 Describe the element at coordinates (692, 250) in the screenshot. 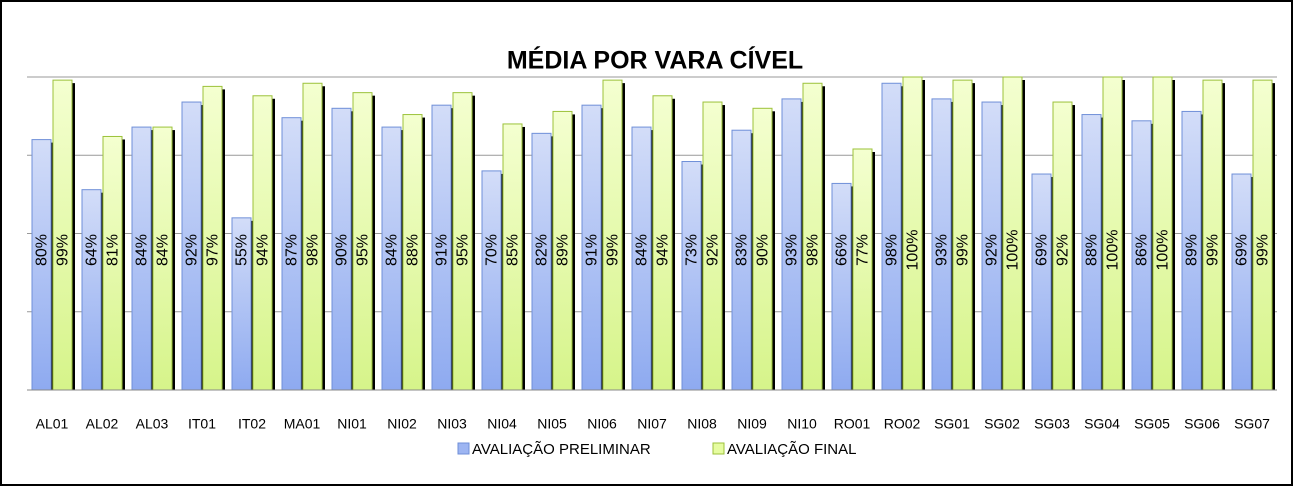

I see `value-label: 73%` at that location.